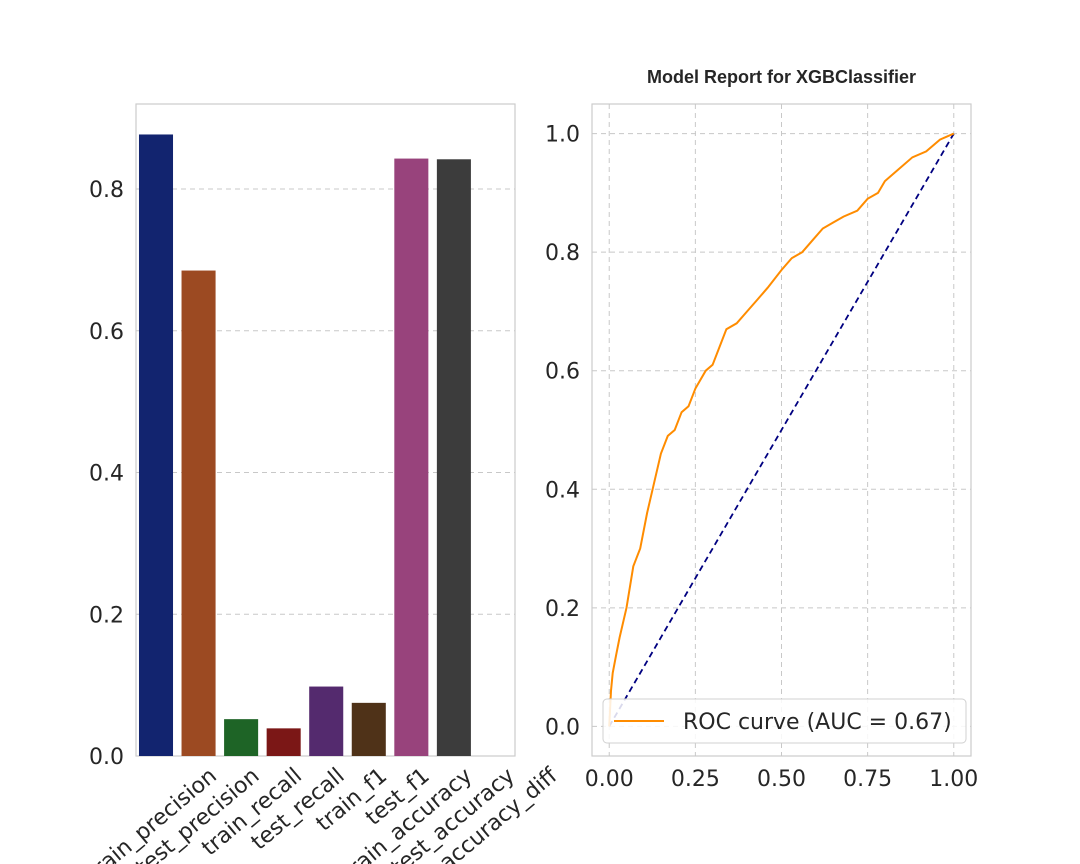 The height and width of the screenshot is (864, 1080). Describe the element at coordinates (953, 779) in the screenshot. I see `x-tick-label: 1.00` at that location.